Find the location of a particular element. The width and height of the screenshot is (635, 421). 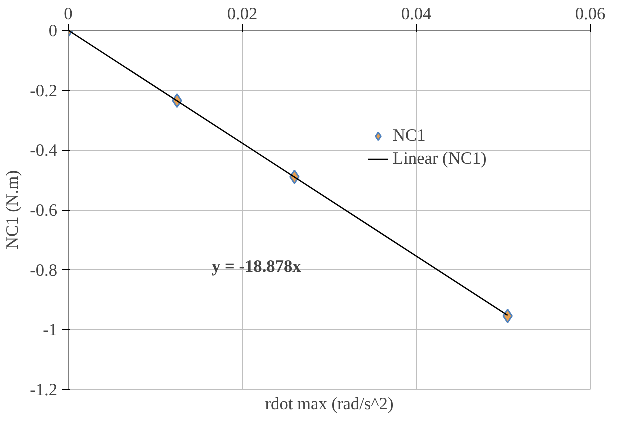

y-tick-label: -1 is located at coordinates (50, 330).